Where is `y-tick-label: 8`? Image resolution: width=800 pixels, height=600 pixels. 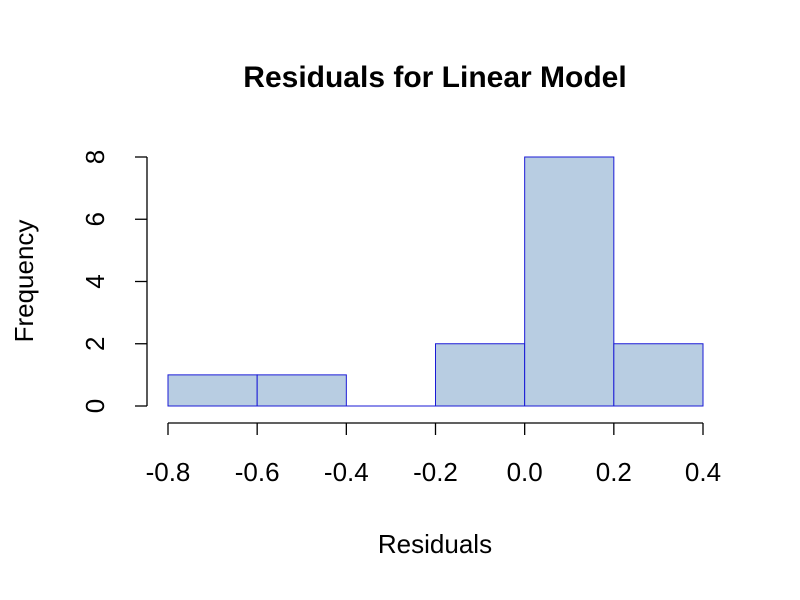 y-tick-label: 8 is located at coordinates (95, 157).